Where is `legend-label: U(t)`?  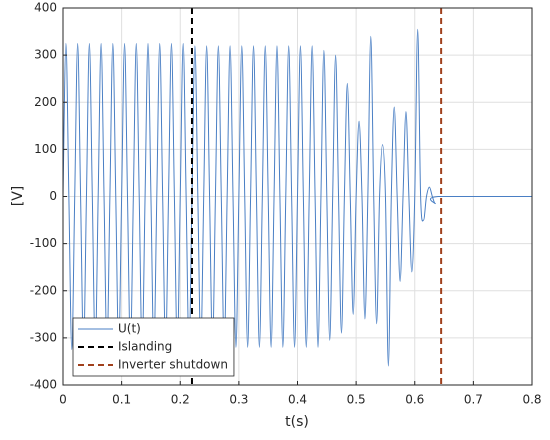
legend-label: U(t) is located at coordinates (129, 329).